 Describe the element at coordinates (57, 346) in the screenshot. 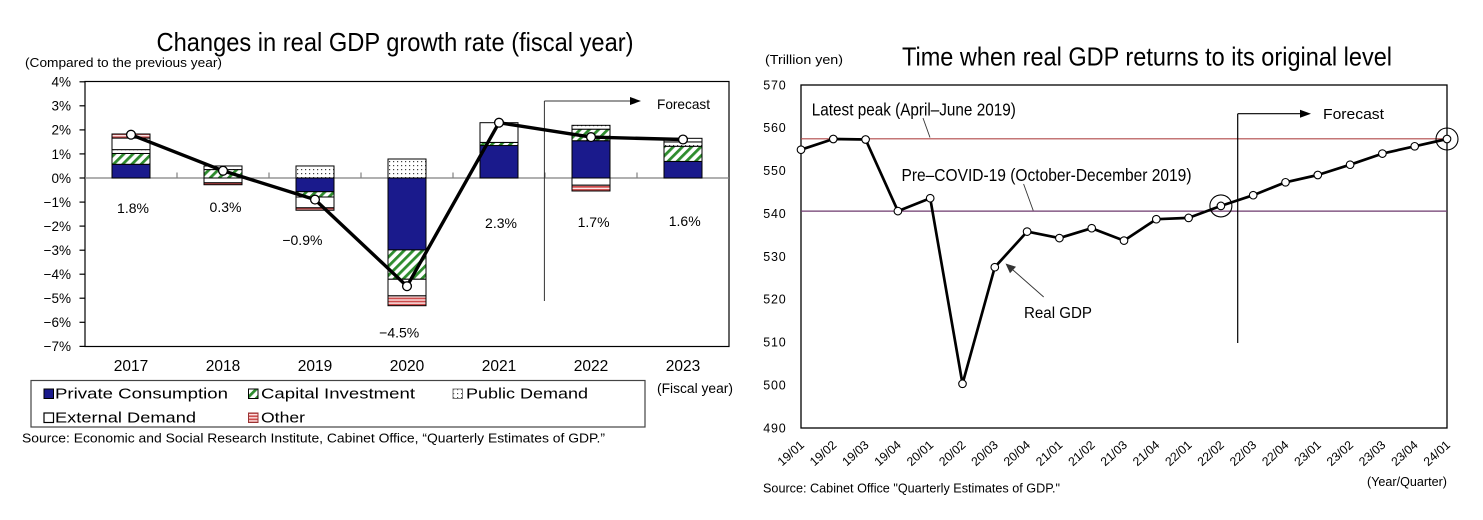

I see `svg-text: −7%` at that location.